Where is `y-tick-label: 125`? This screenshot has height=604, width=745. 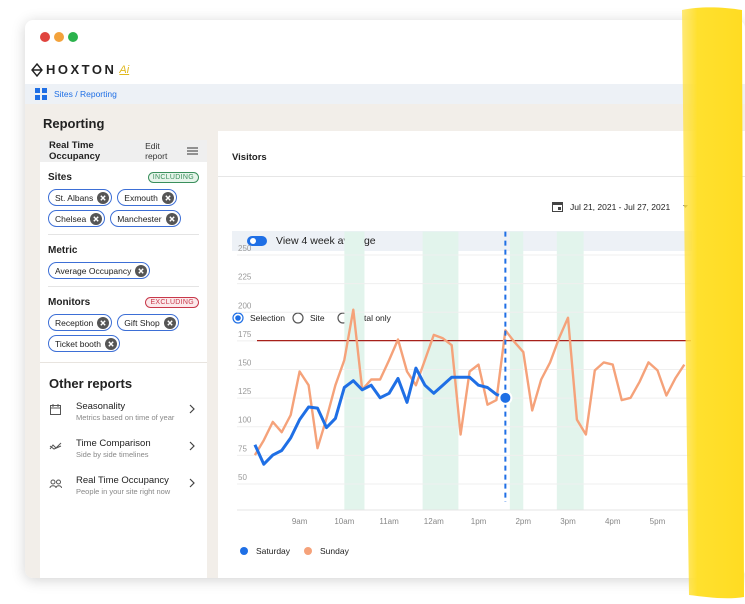
y-tick-label: 125 is located at coordinates (245, 391).